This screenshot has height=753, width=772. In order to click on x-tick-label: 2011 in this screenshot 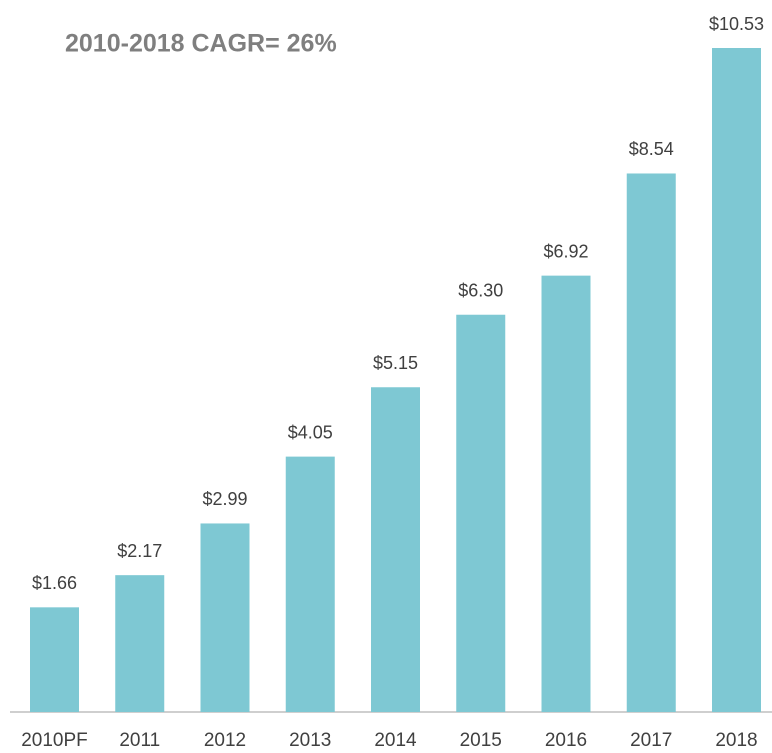, I will do `click(139, 740)`.